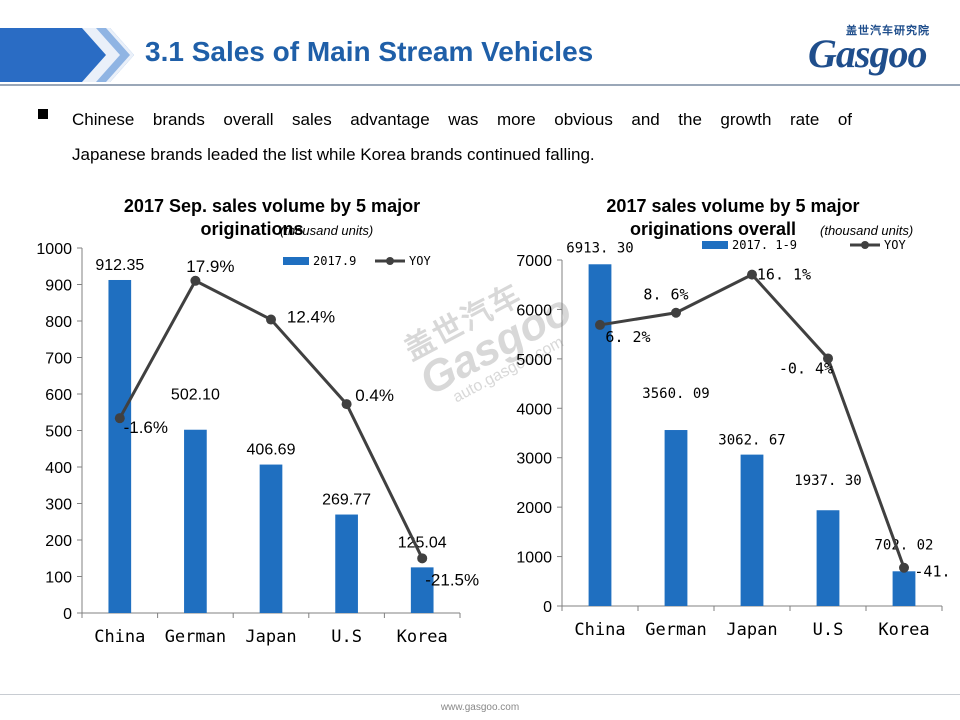  I want to click on chart1-bar-label: 269.77, so click(346, 500).